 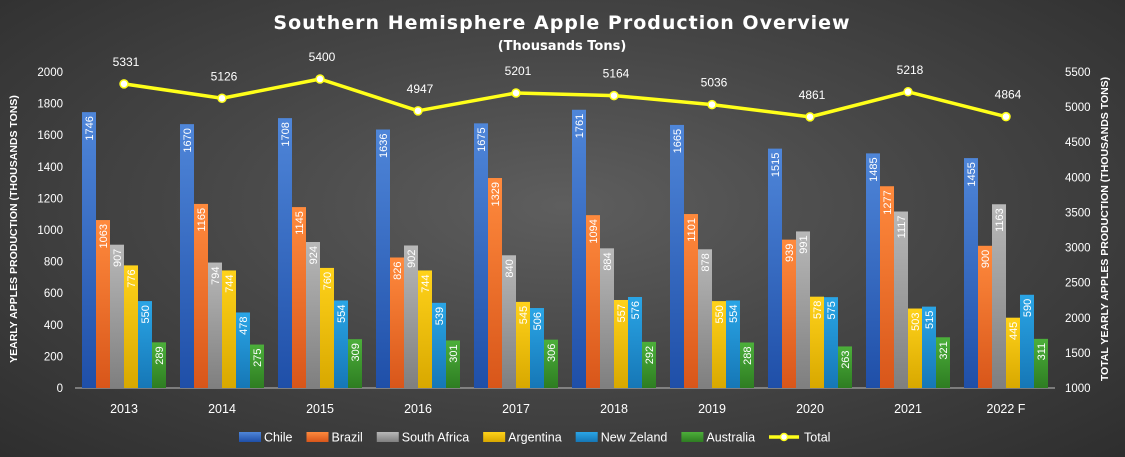 What do you see at coordinates (104, 236) in the screenshot?
I see `bar-value-label: 1063` at bounding box center [104, 236].